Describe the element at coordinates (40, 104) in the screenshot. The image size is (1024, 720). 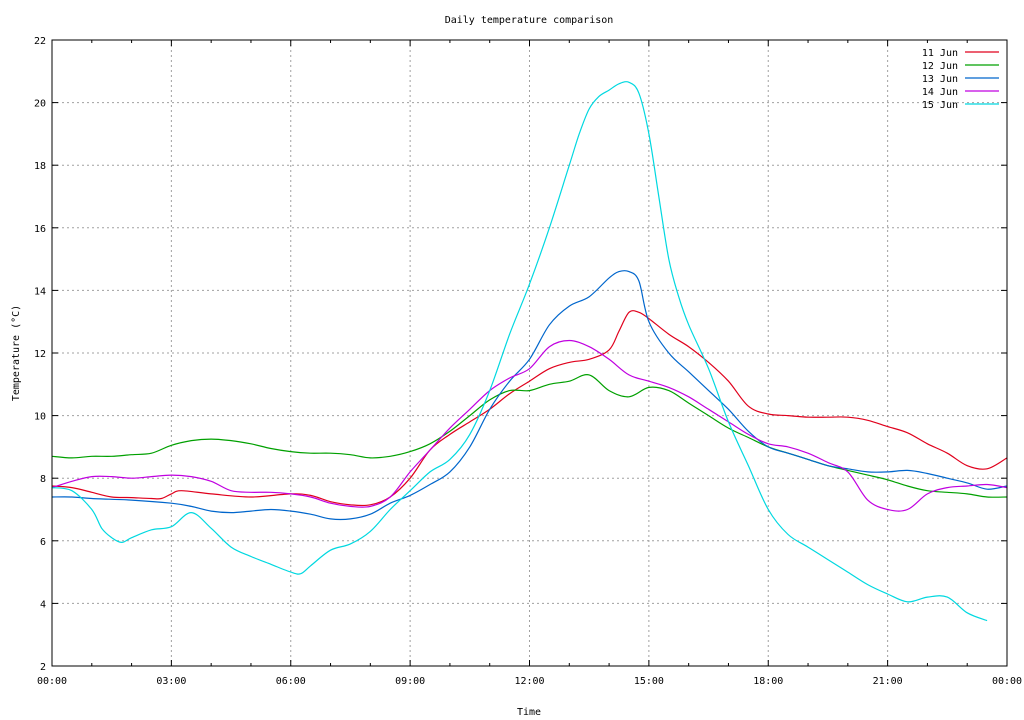
I see `y-tick-label: 20` at that location.